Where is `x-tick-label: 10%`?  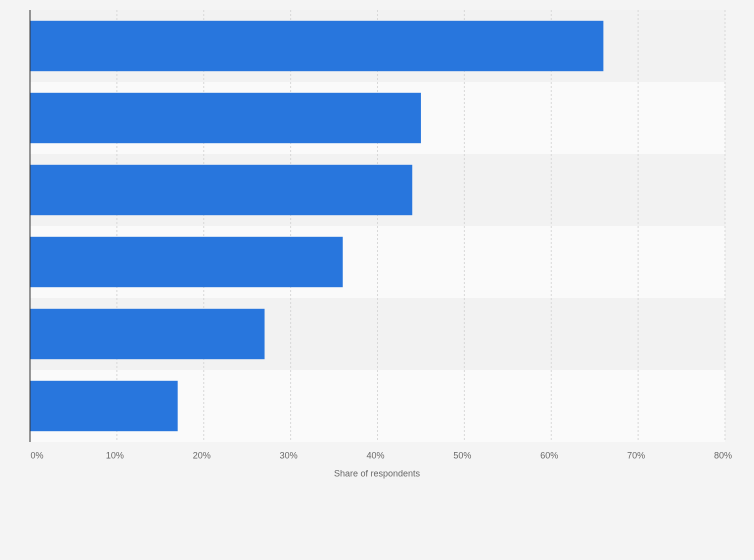 x-tick-label: 10% is located at coordinates (115, 455).